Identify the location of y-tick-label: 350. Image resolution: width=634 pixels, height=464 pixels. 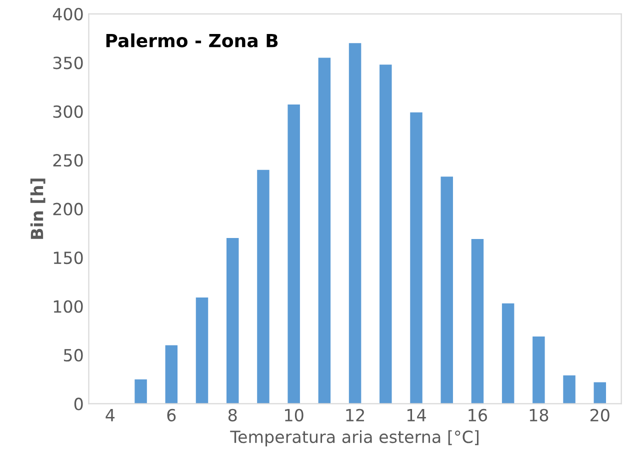
(68, 63).